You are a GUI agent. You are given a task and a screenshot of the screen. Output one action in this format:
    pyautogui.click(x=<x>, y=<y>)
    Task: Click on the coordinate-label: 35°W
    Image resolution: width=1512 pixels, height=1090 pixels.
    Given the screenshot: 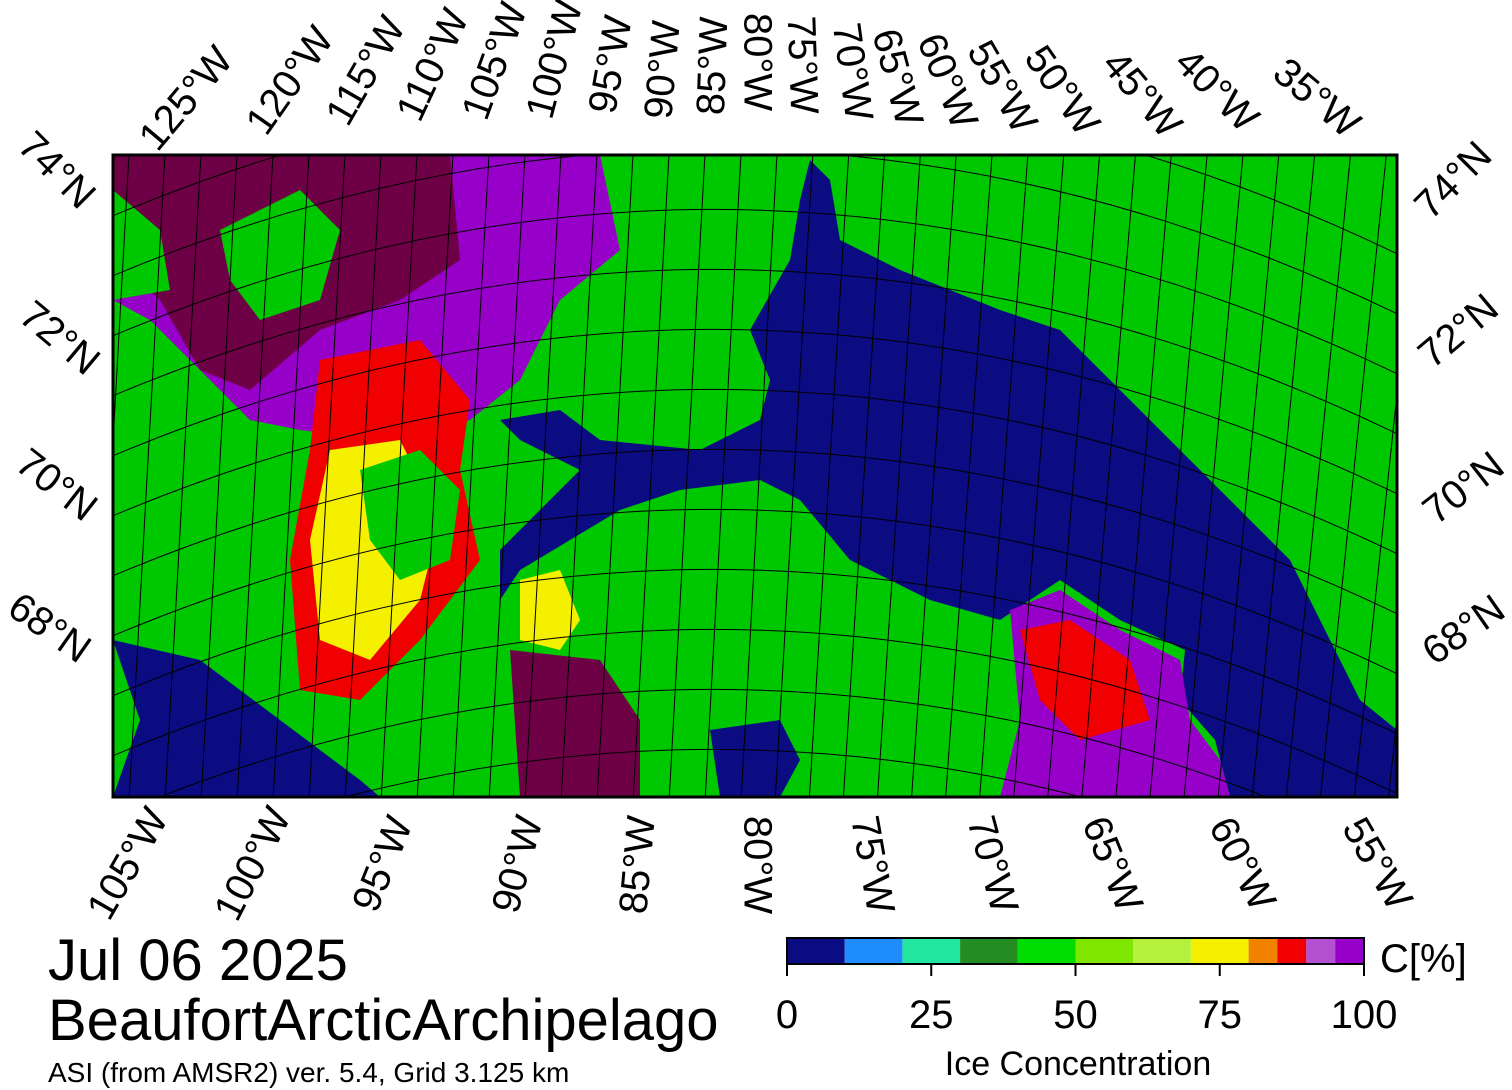 What is the action you would take?
    pyautogui.click(x=1317, y=98)
    